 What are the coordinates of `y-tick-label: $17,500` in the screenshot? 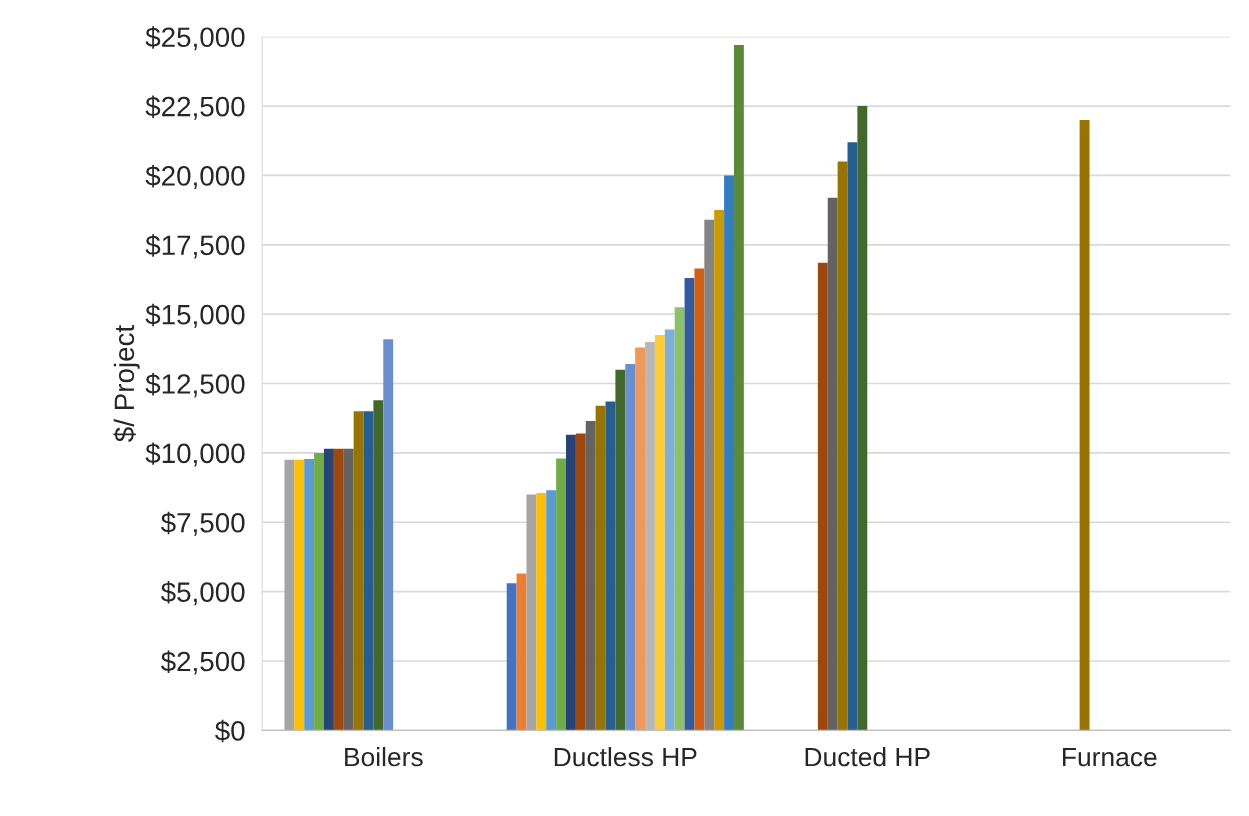 It's located at (195, 246).